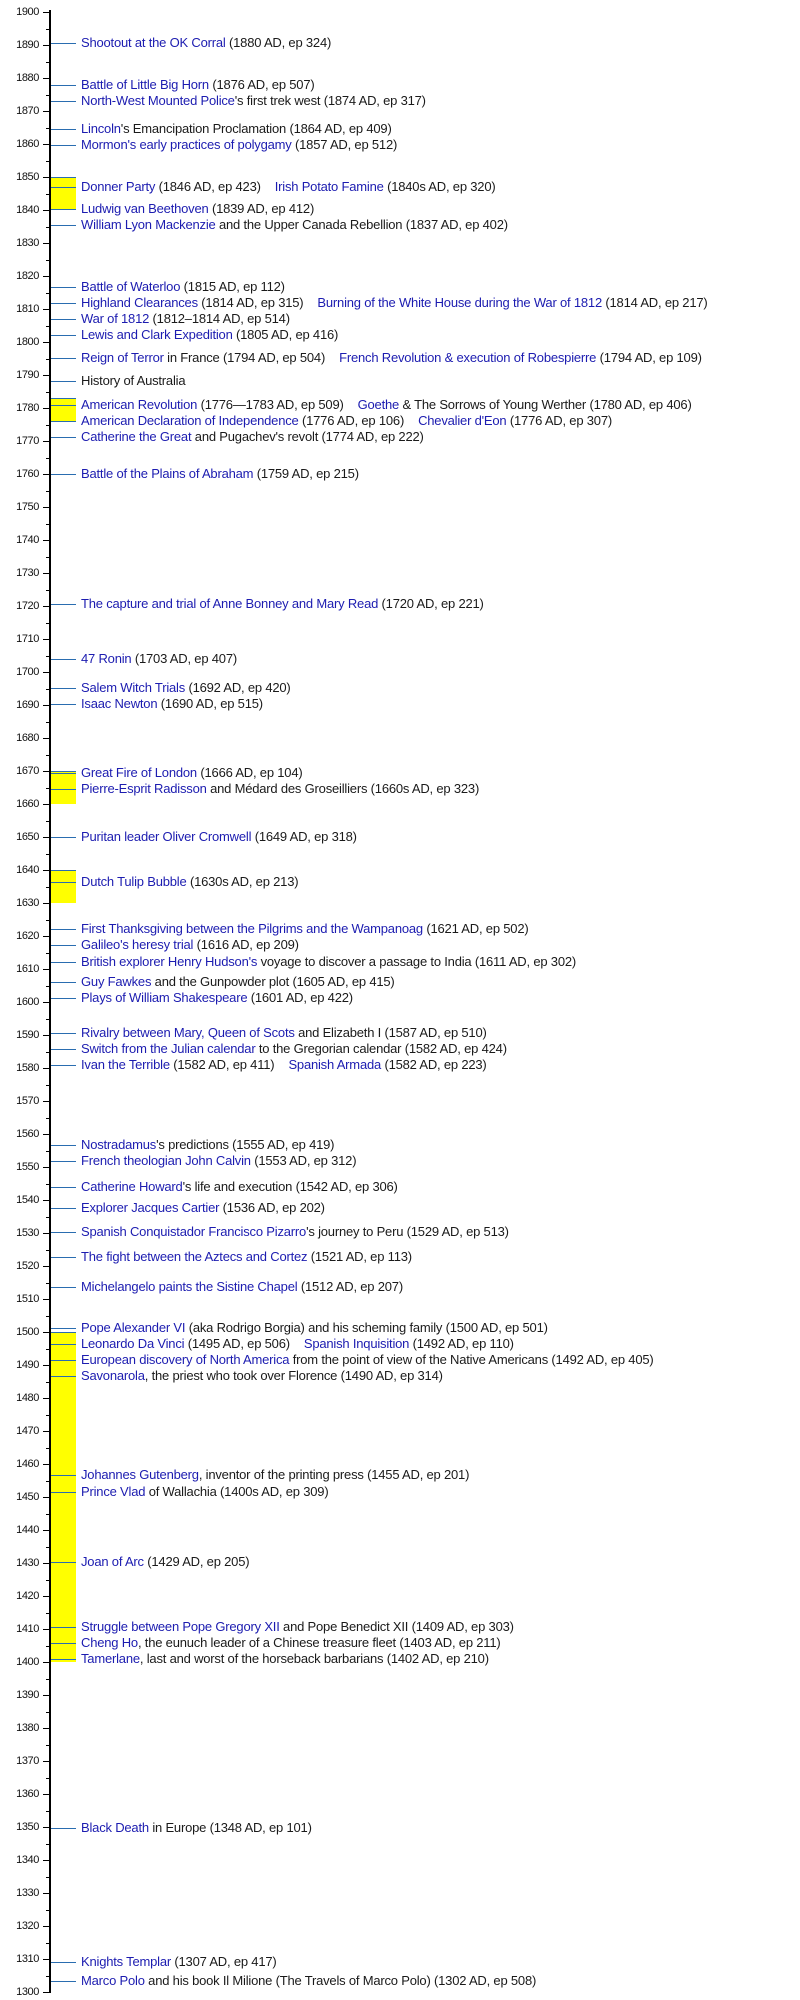 The width and height of the screenshot is (800, 2000). Describe the element at coordinates (164, 997) in the screenshot. I see `event-link: Plays of William Shakespeare` at that location.